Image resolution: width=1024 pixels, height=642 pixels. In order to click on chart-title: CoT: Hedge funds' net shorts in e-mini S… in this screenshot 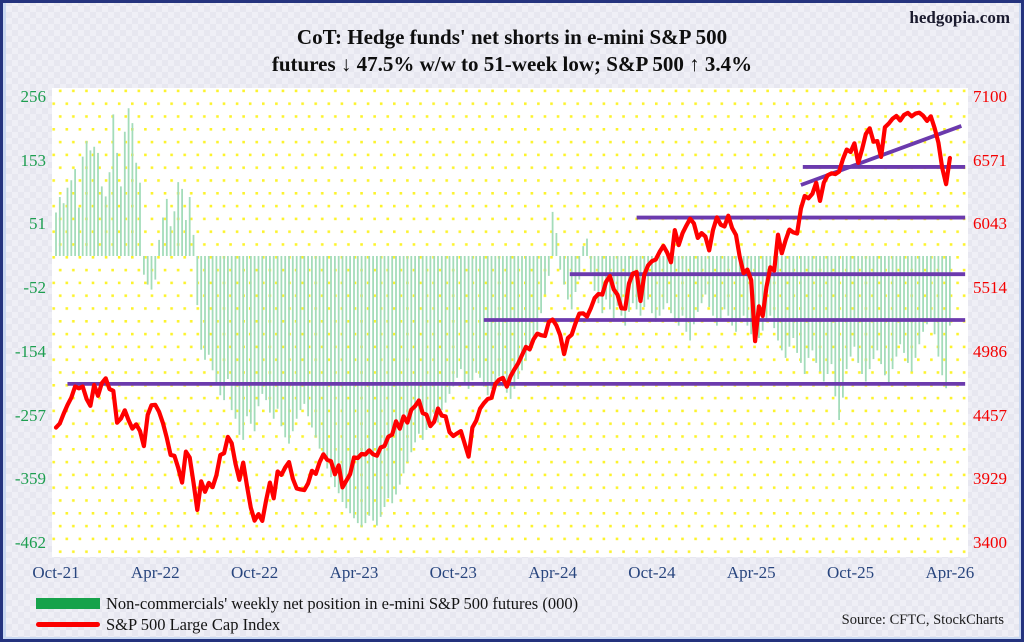, I will do `click(512, 51)`.